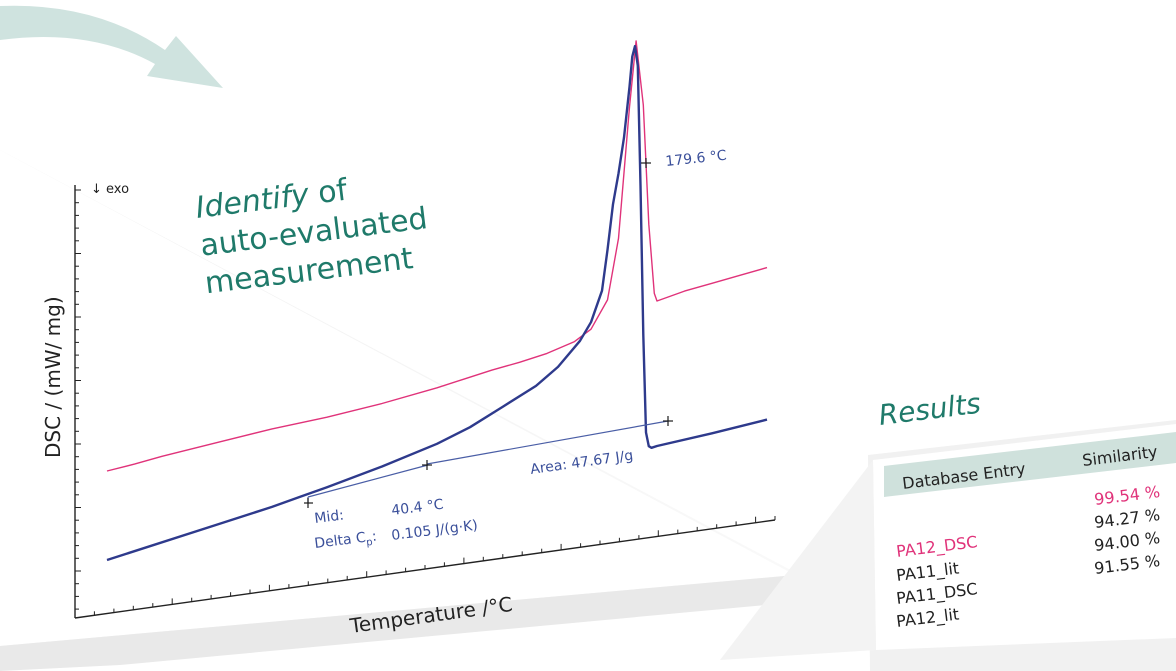  I want to click on results-title: Results, so click(930, 409).